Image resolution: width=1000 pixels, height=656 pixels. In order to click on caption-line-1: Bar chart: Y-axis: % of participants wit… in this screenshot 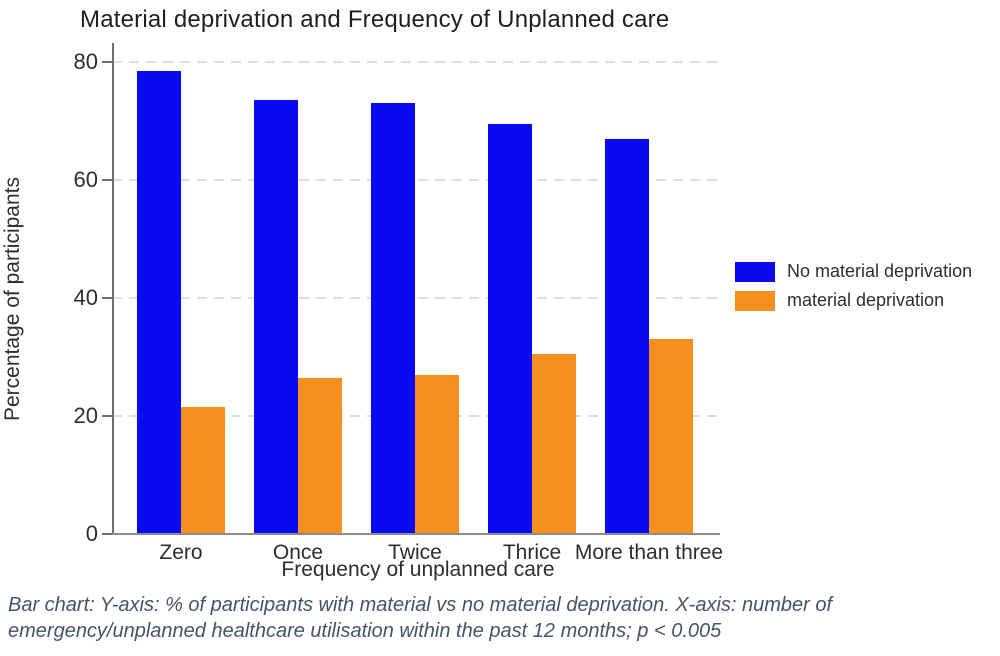, I will do `click(420, 605)`.